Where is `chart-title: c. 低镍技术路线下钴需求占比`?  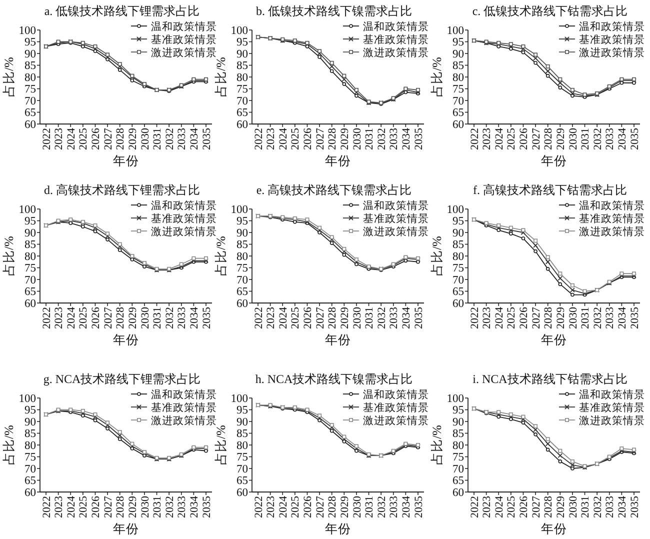 chart-title: c. 低镍技术路线下钴需求占比 is located at coordinates (550, 11).